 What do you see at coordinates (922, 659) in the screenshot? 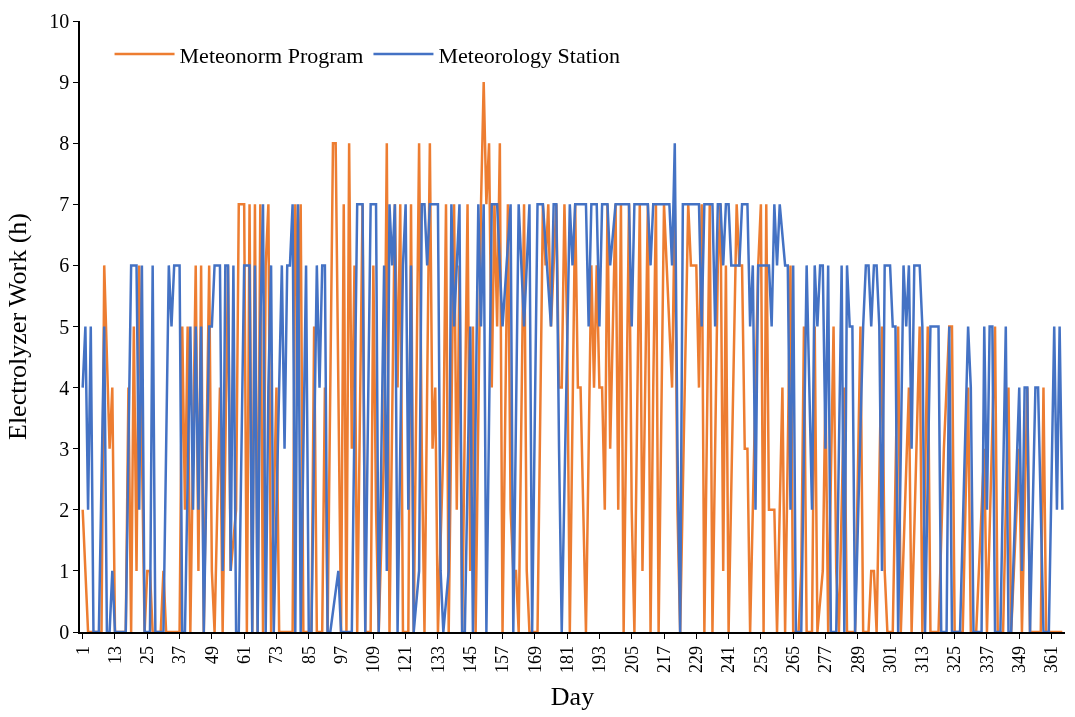
I see `x-tick-label: 313` at bounding box center [922, 659].